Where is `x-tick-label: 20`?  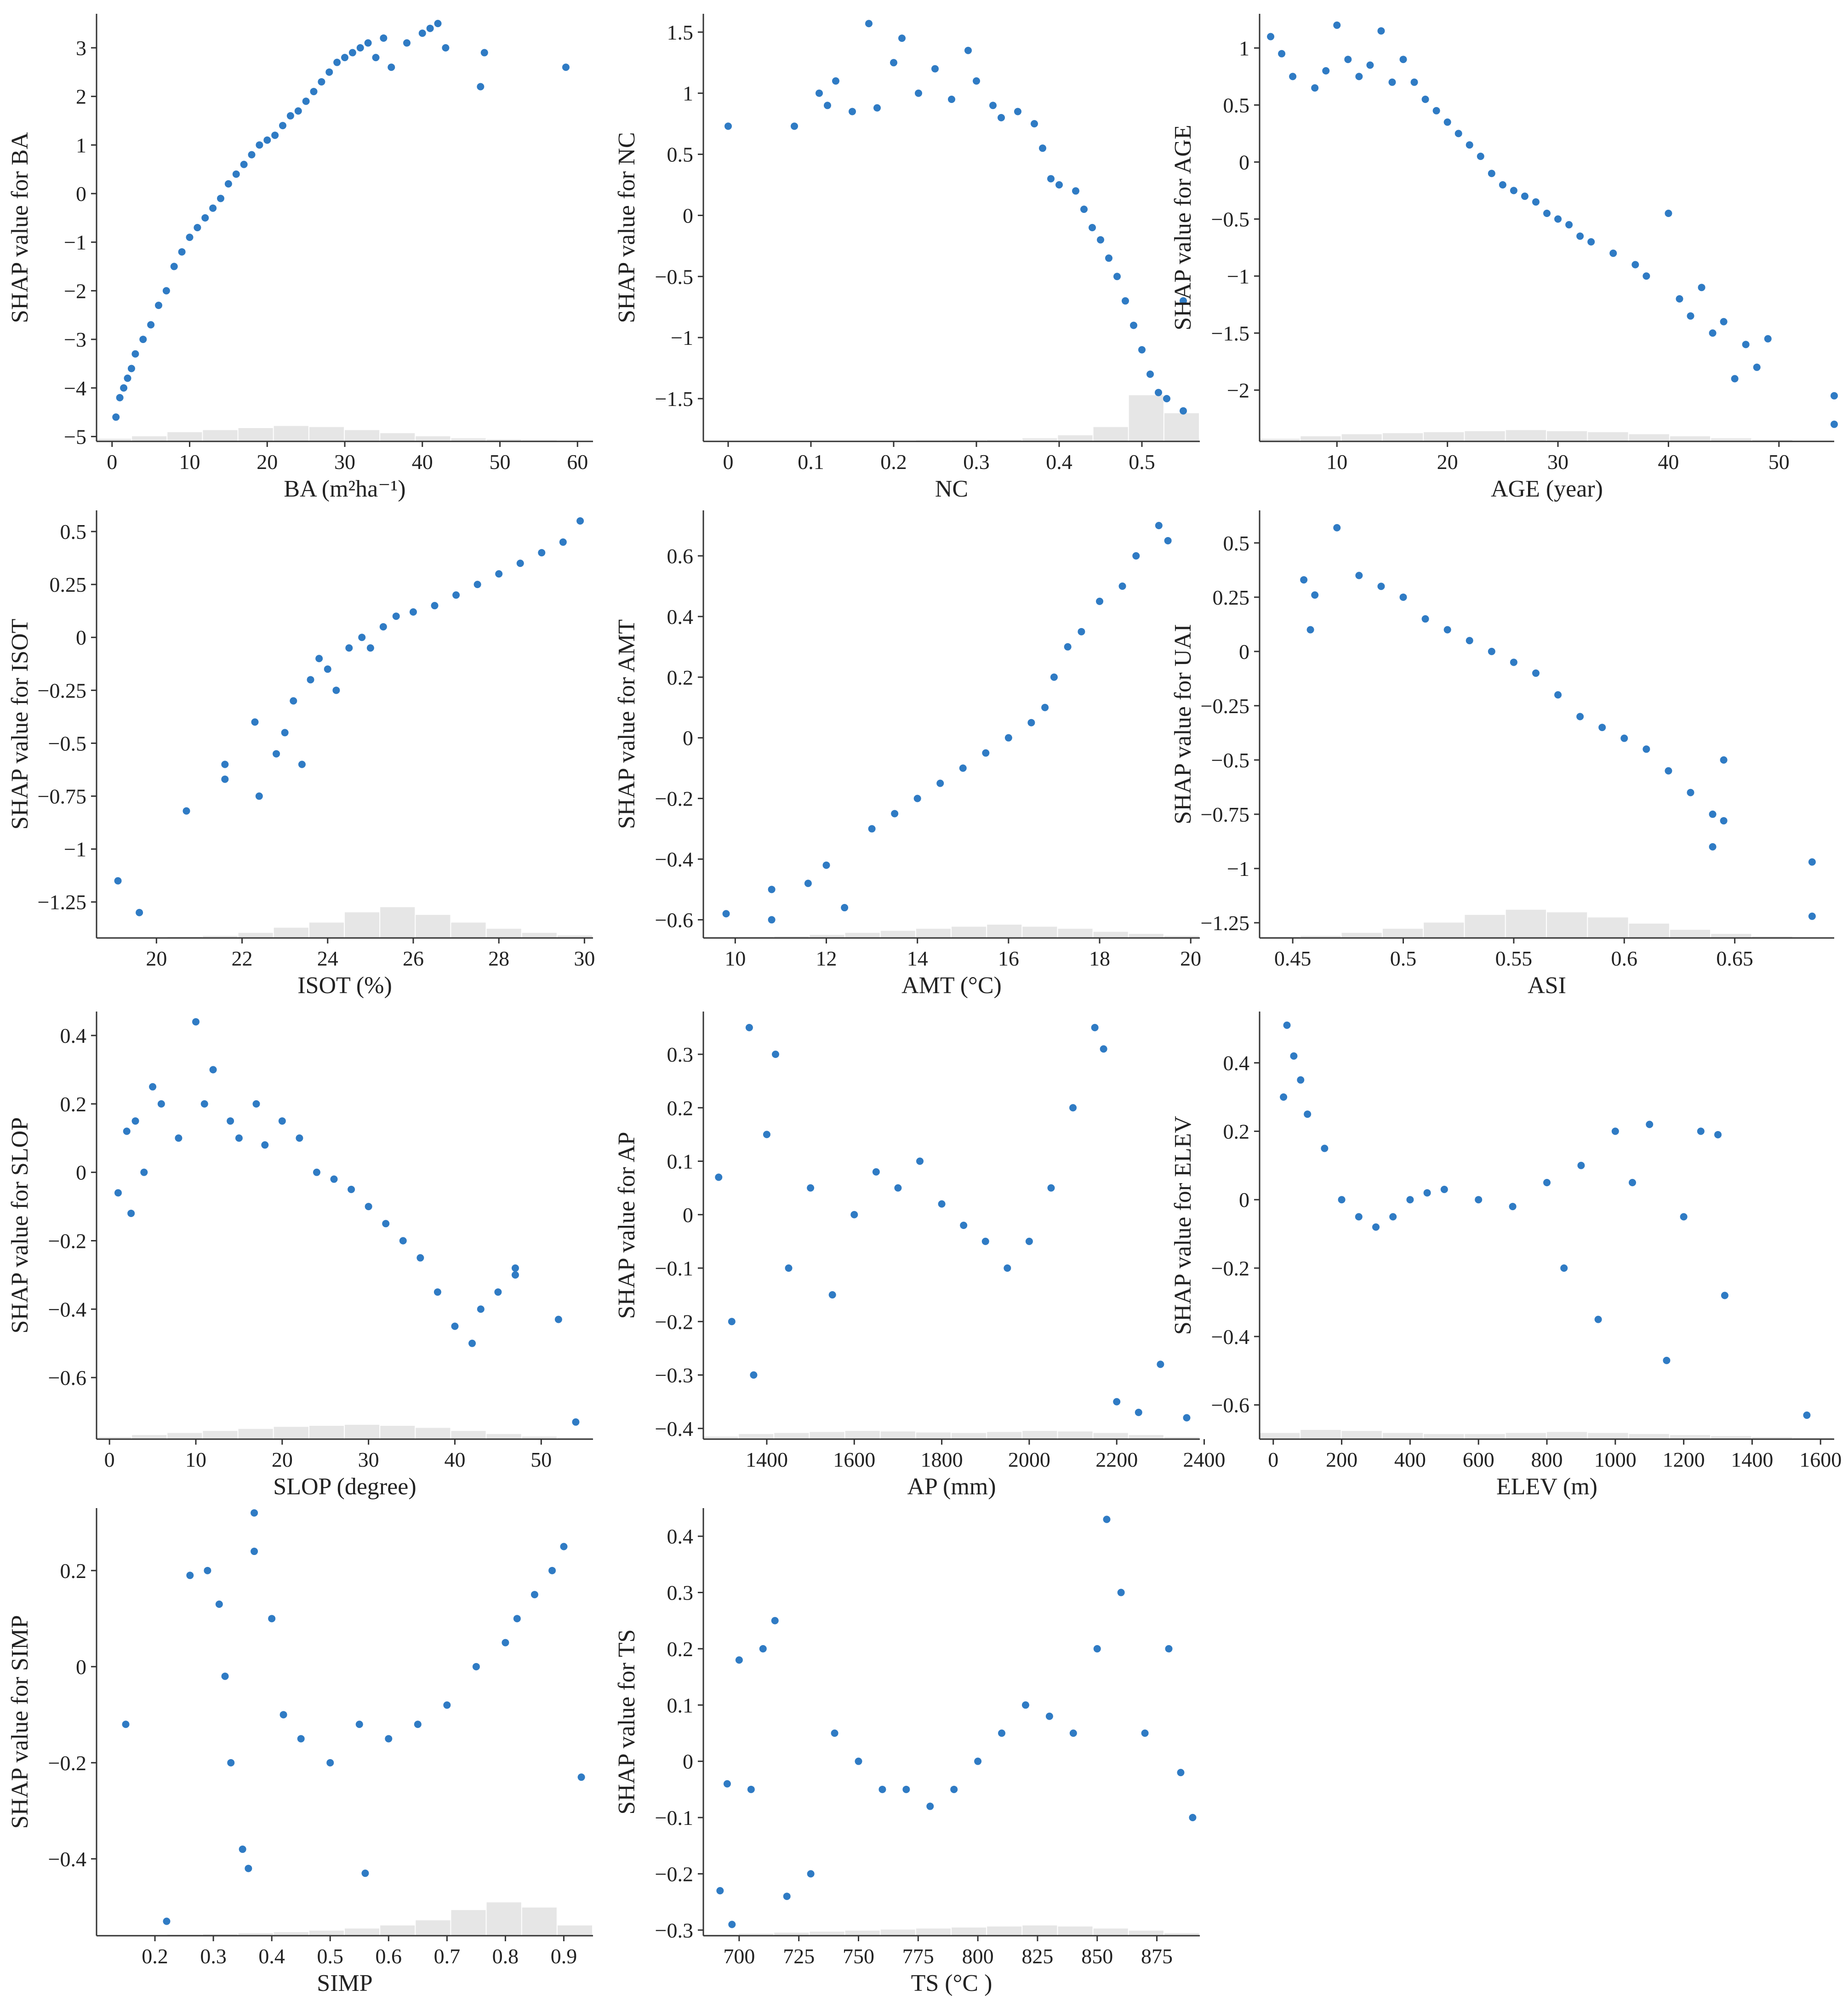 x-tick-label: 20 is located at coordinates (1190, 958).